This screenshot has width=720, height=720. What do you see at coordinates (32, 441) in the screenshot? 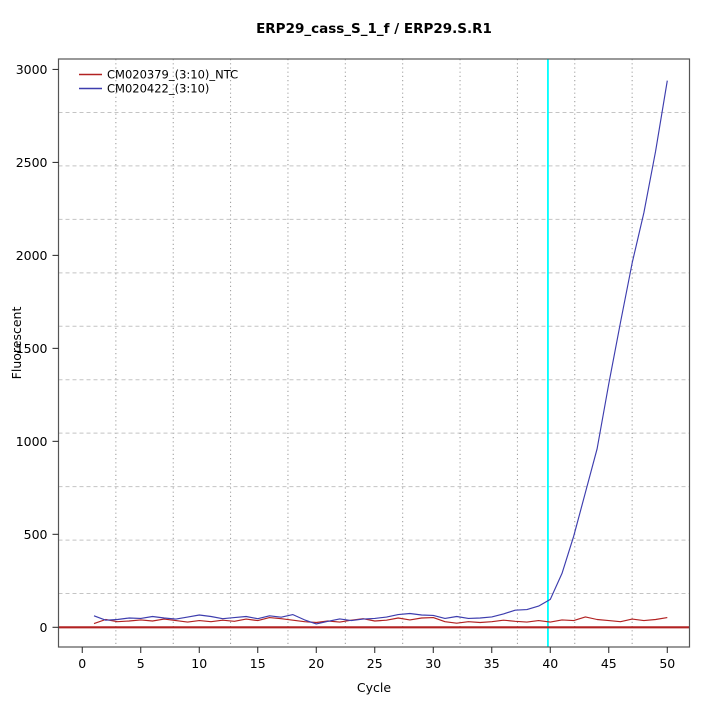
I see `y-tick-label: 1000` at bounding box center [32, 441].